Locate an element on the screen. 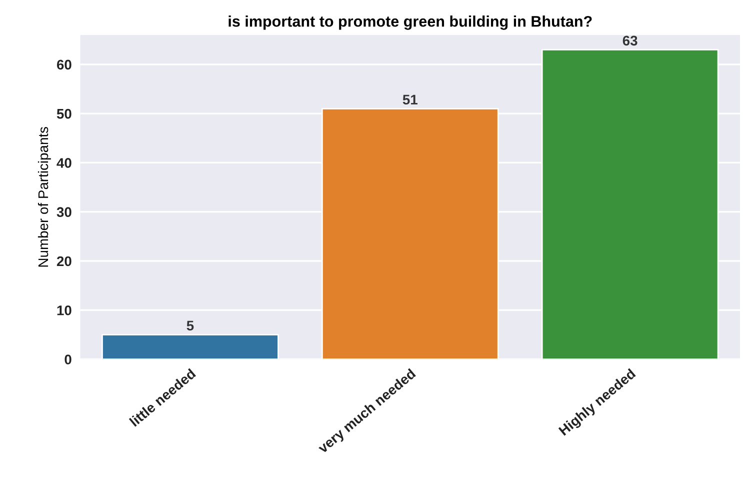  y-tick-label: 50 is located at coordinates (64, 113).